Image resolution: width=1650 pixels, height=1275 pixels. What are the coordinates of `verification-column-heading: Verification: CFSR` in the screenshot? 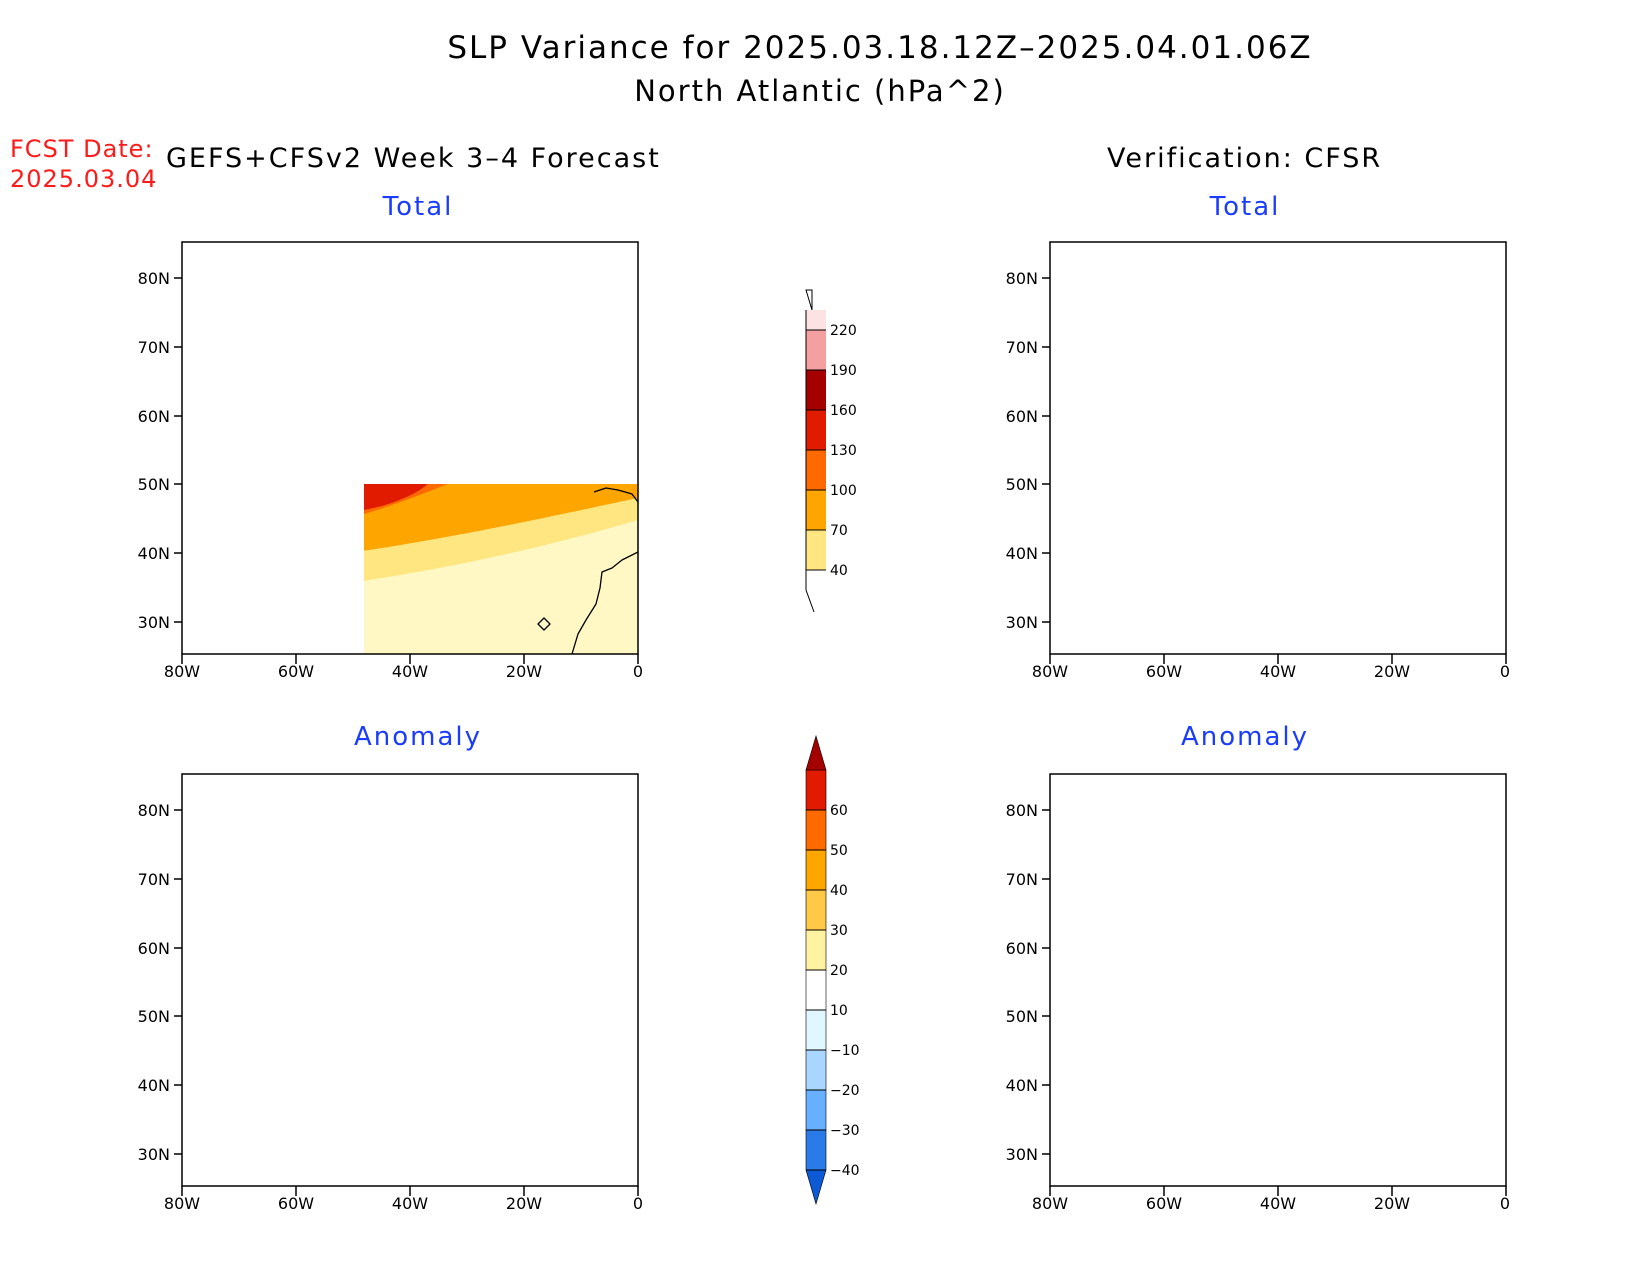 It's located at (1245, 158).